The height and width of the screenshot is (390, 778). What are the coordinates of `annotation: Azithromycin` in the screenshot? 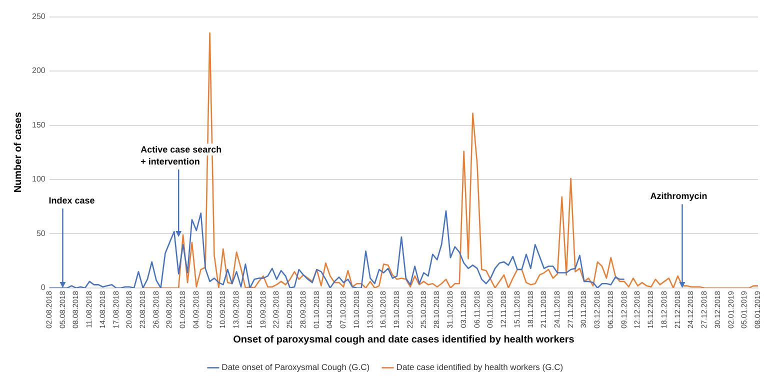 It's located at (679, 196).